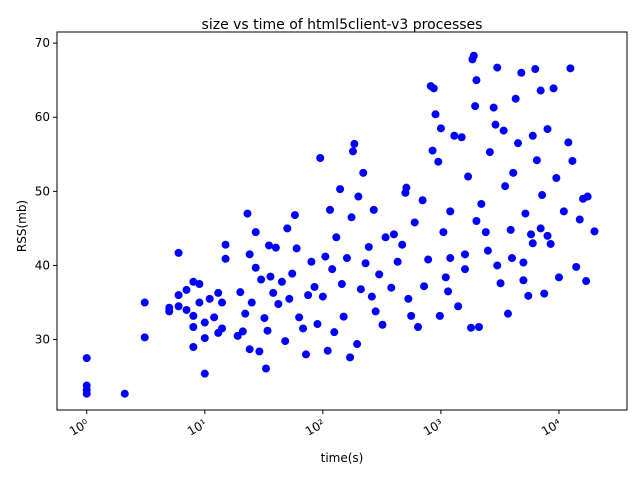  Describe the element at coordinates (433, 427) in the screenshot. I see `x-tick-label: 10³` at that location.